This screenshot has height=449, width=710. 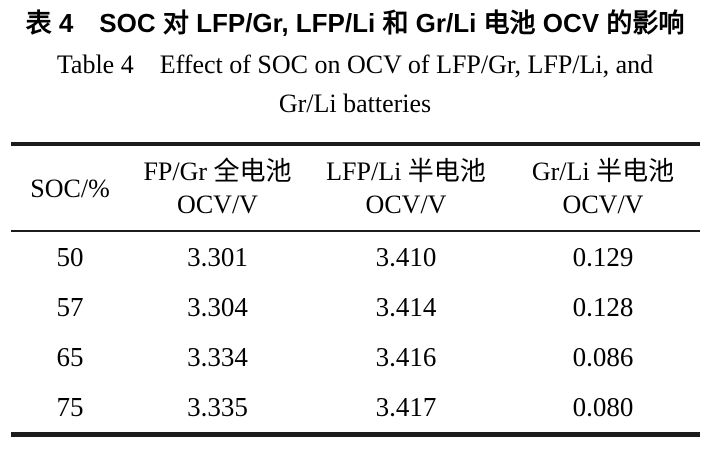 What do you see at coordinates (217, 187) in the screenshot?
I see `column-header-fpgr-full-cell: FP/Gr 全电池 OCV/V` at bounding box center [217, 187].